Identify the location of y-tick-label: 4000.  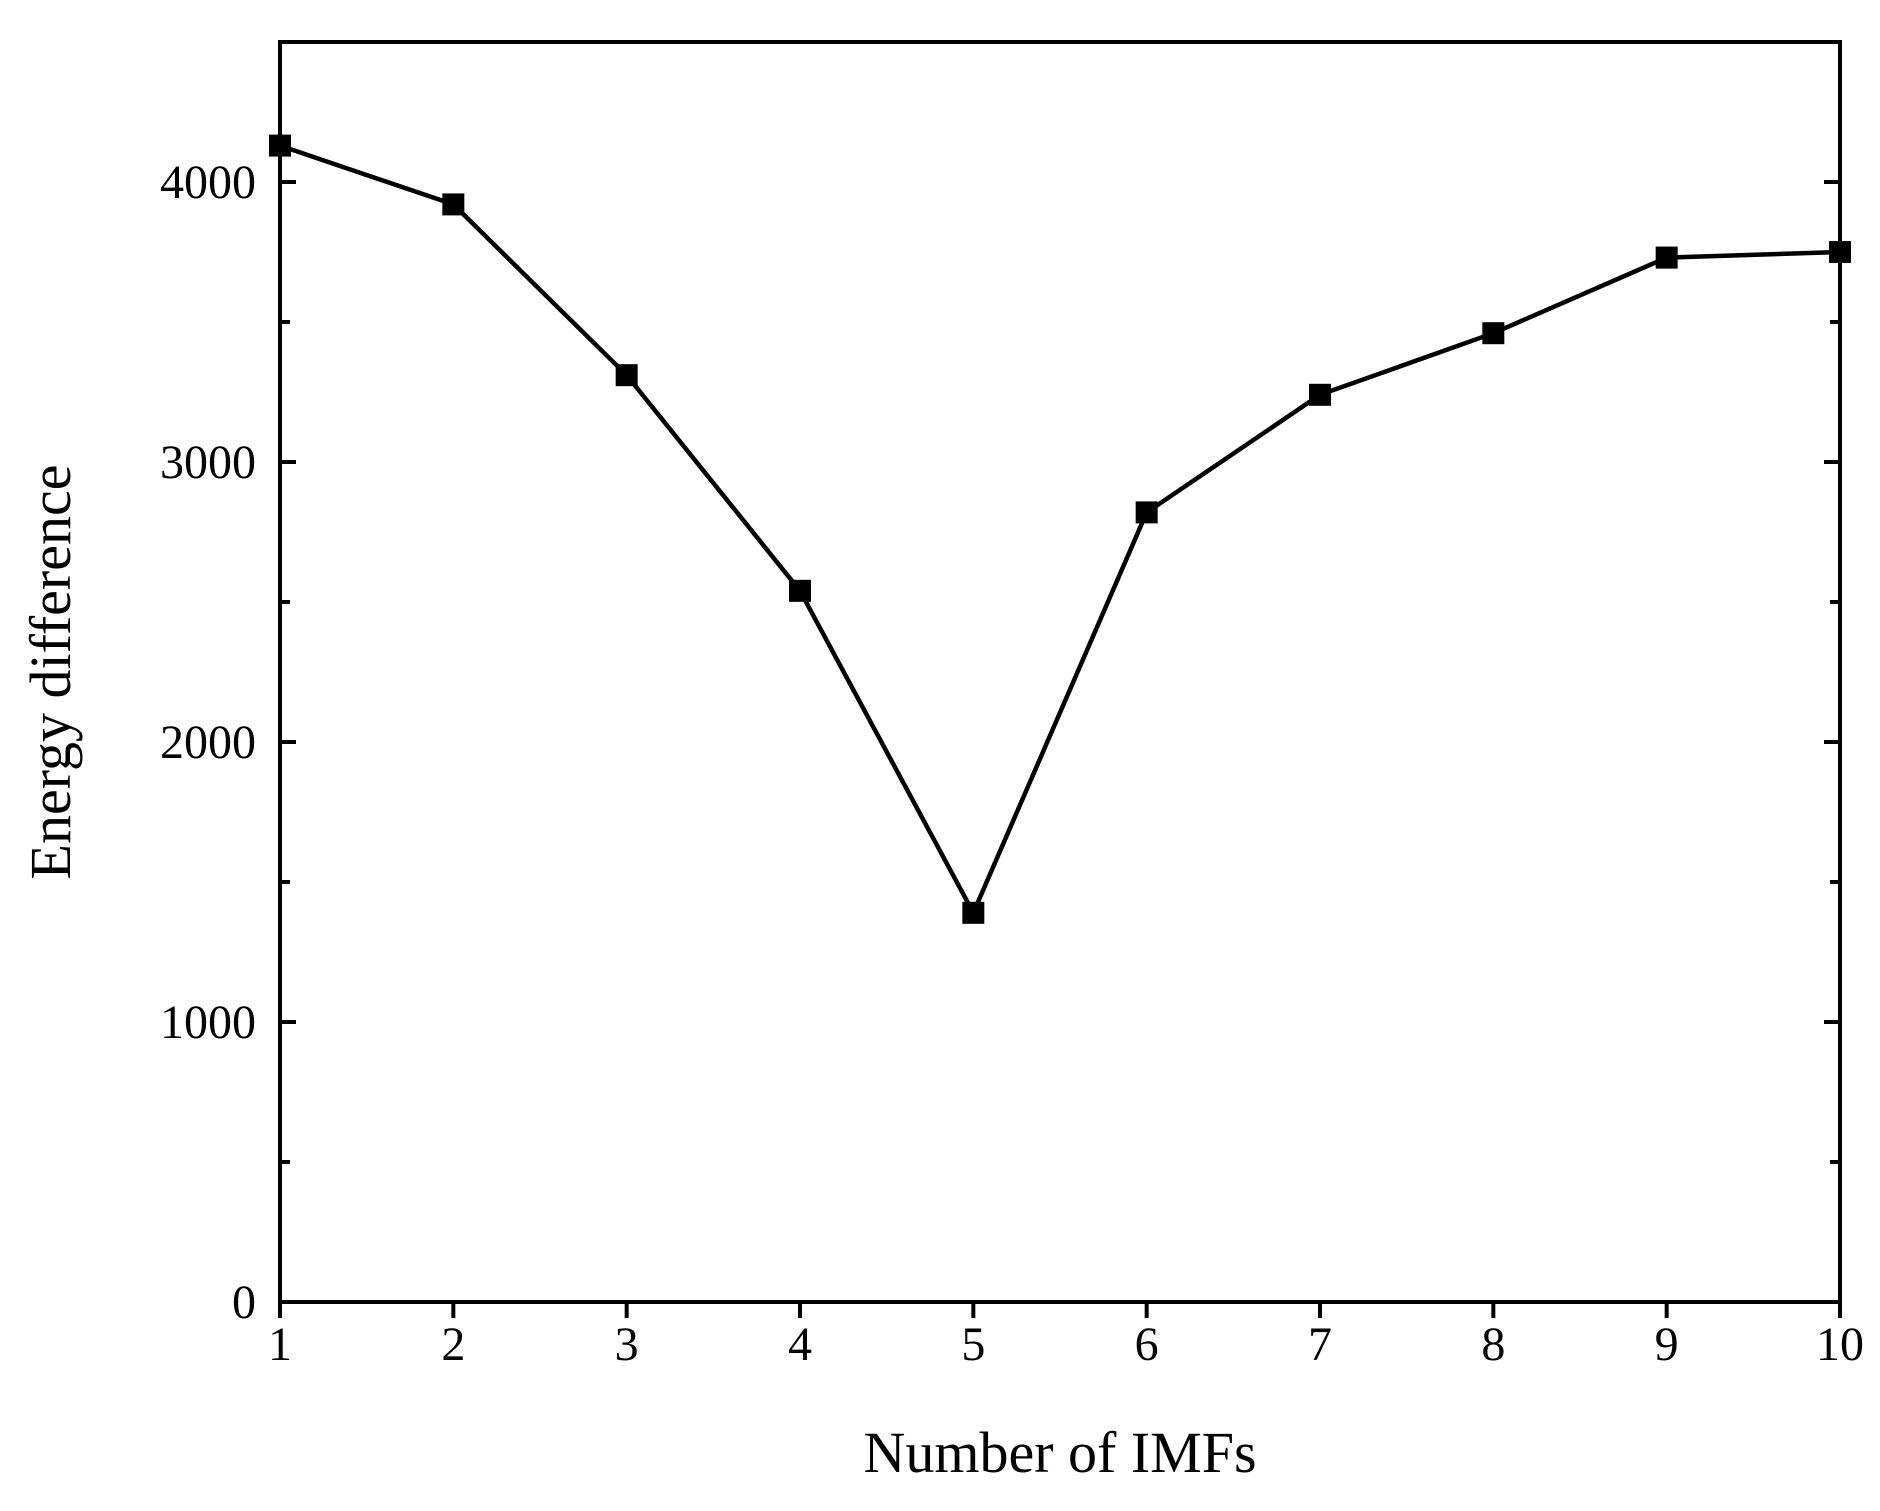
(208, 182).